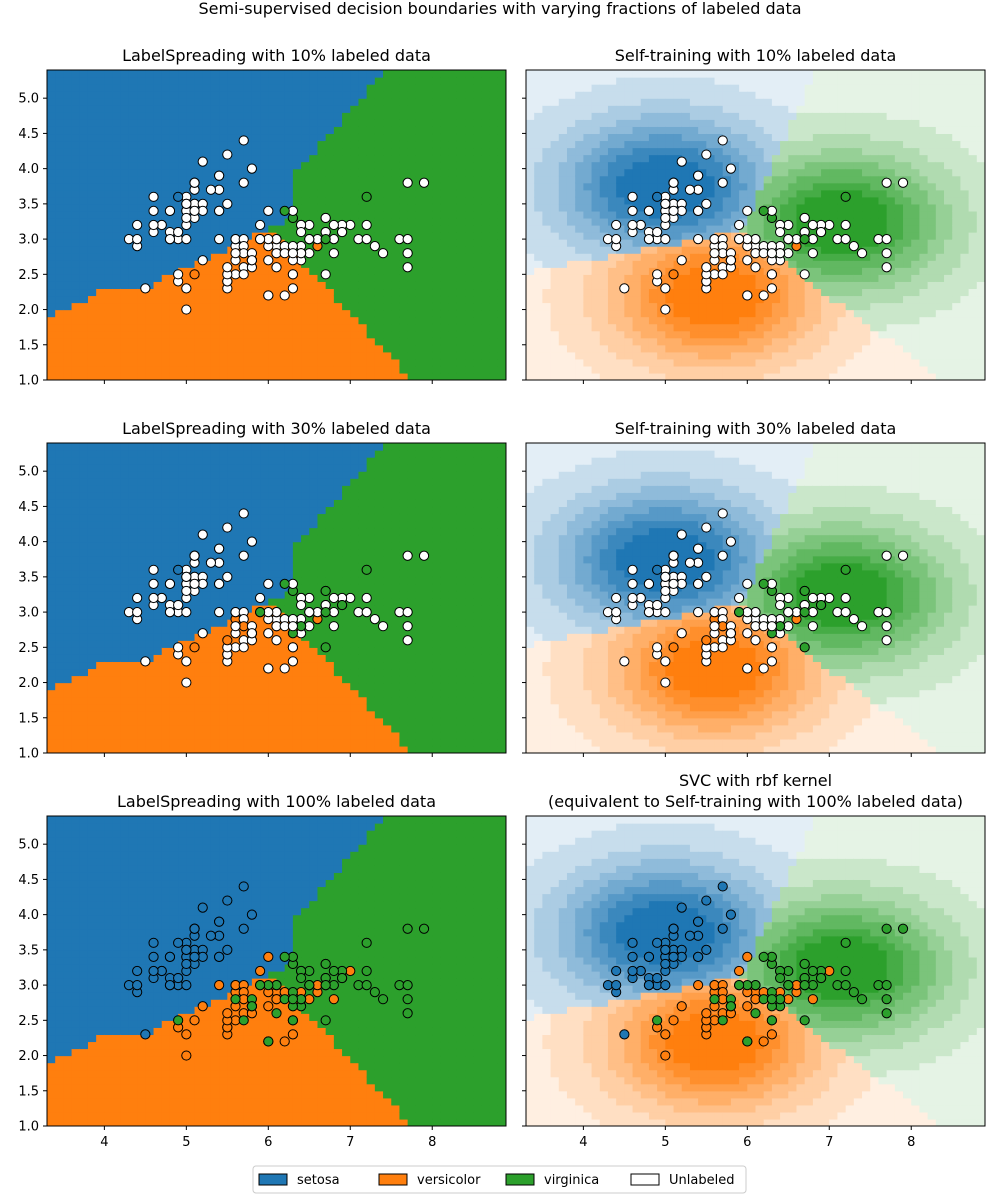  What do you see at coordinates (499, 1179) in the screenshot?
I see `legend: setosa versicolor virginica Unlabeled` at bounding box center [499, 1179].